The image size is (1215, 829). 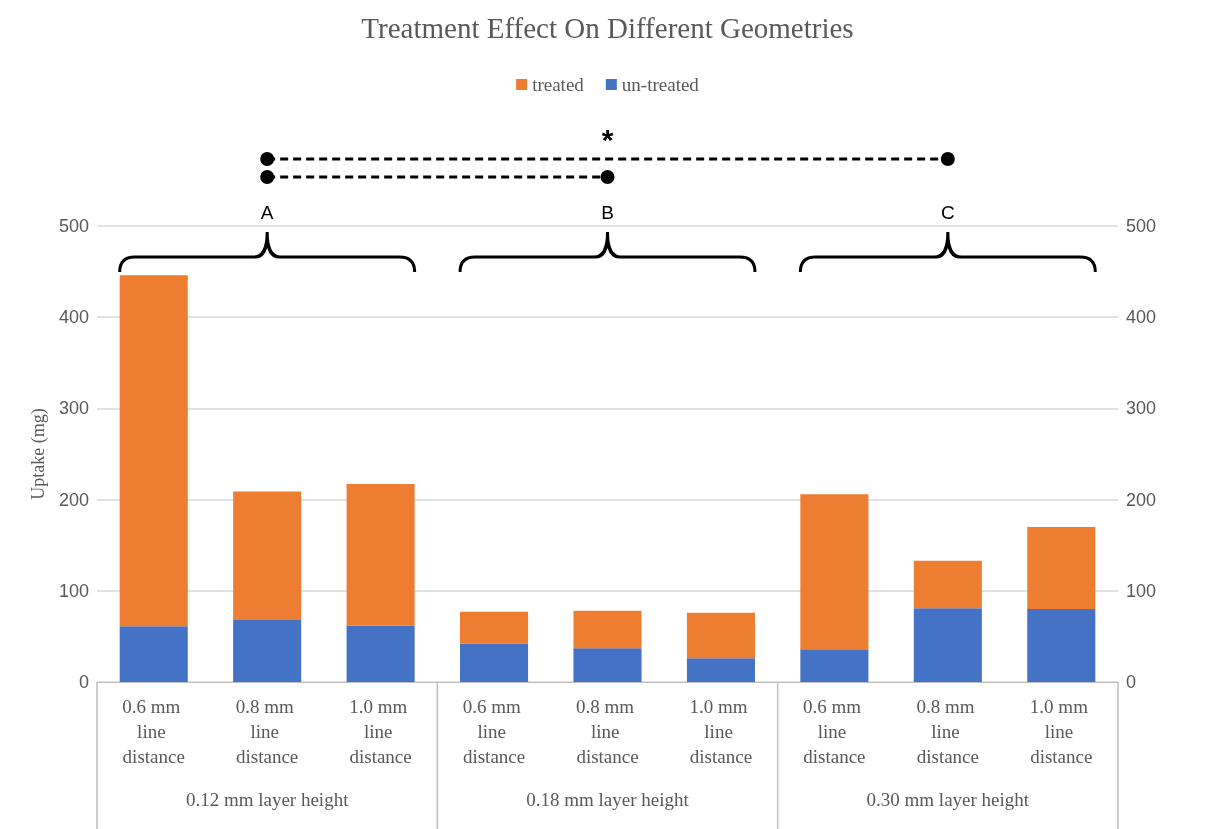 What do you see at coordinates (1141, 317) in the screenshot?
I see `y2-tick-label: 400` at bounding box center [1141, 317].